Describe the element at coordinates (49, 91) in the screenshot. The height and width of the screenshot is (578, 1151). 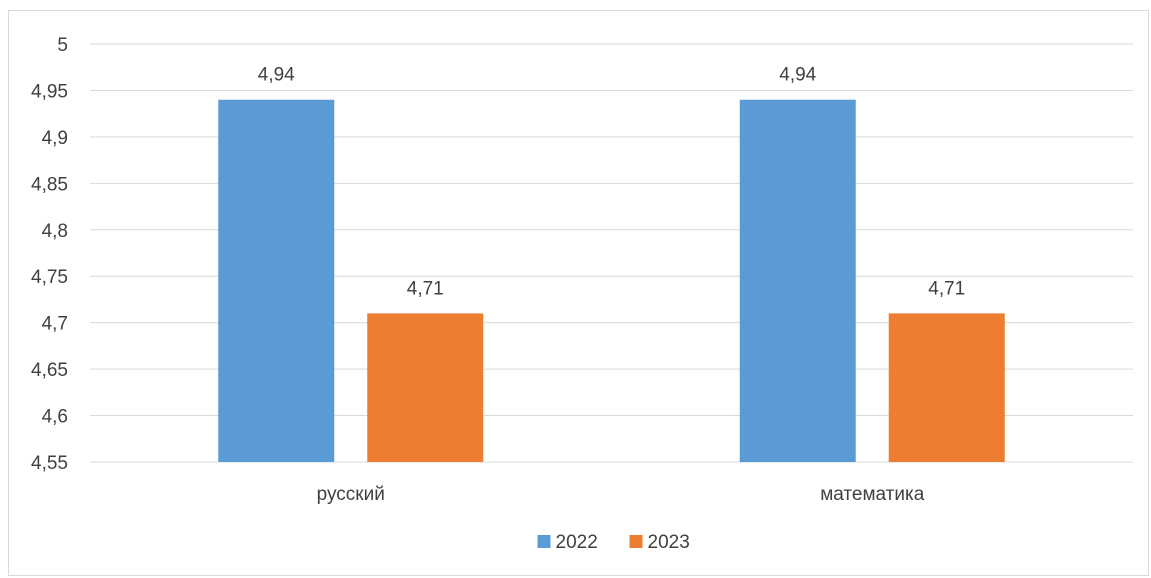
I see `y-tick-label: 4,95` at that location.